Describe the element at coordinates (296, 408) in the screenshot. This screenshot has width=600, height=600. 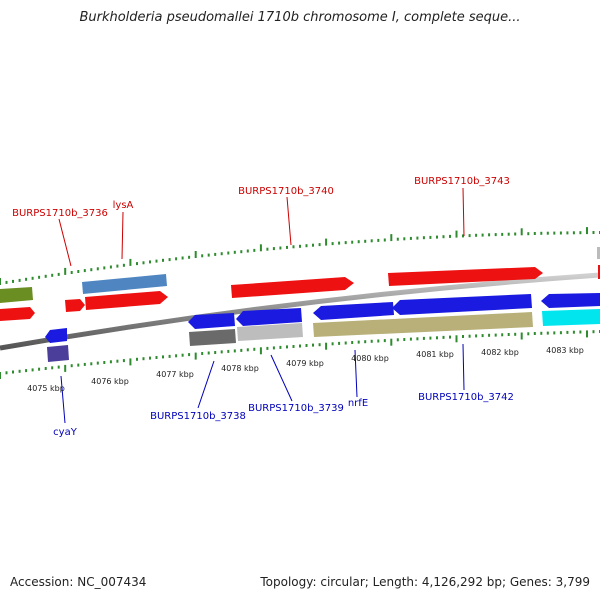
I see `gene-label-burps1710b-3739: BURPS1710b_3739` at that location.